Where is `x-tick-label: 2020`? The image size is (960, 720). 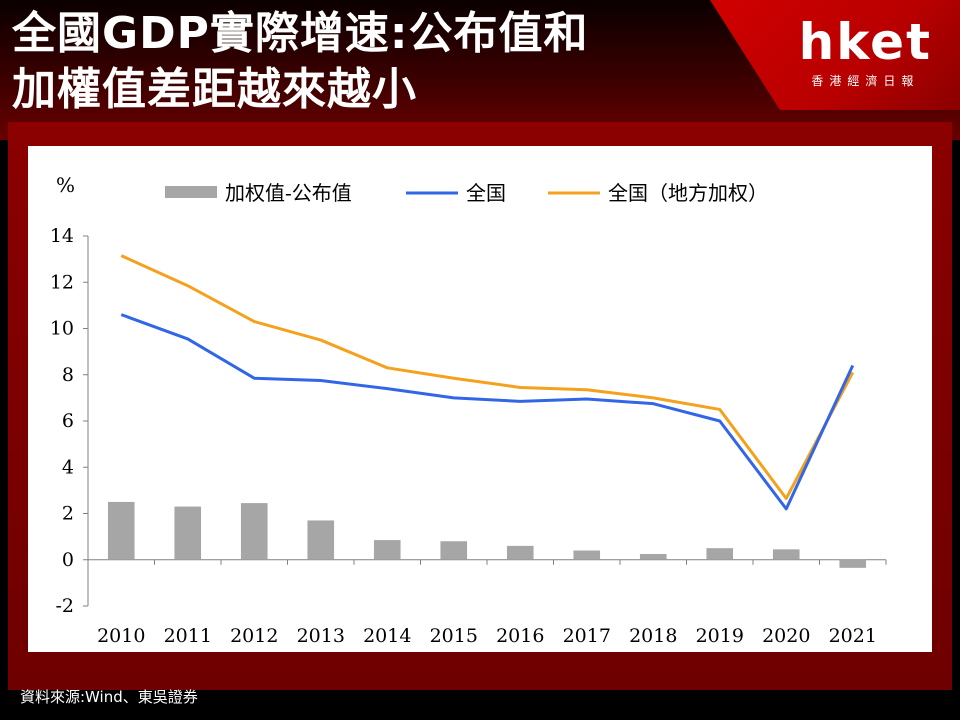
x-tick-label: 2020 is located at coordinates (786, 636).